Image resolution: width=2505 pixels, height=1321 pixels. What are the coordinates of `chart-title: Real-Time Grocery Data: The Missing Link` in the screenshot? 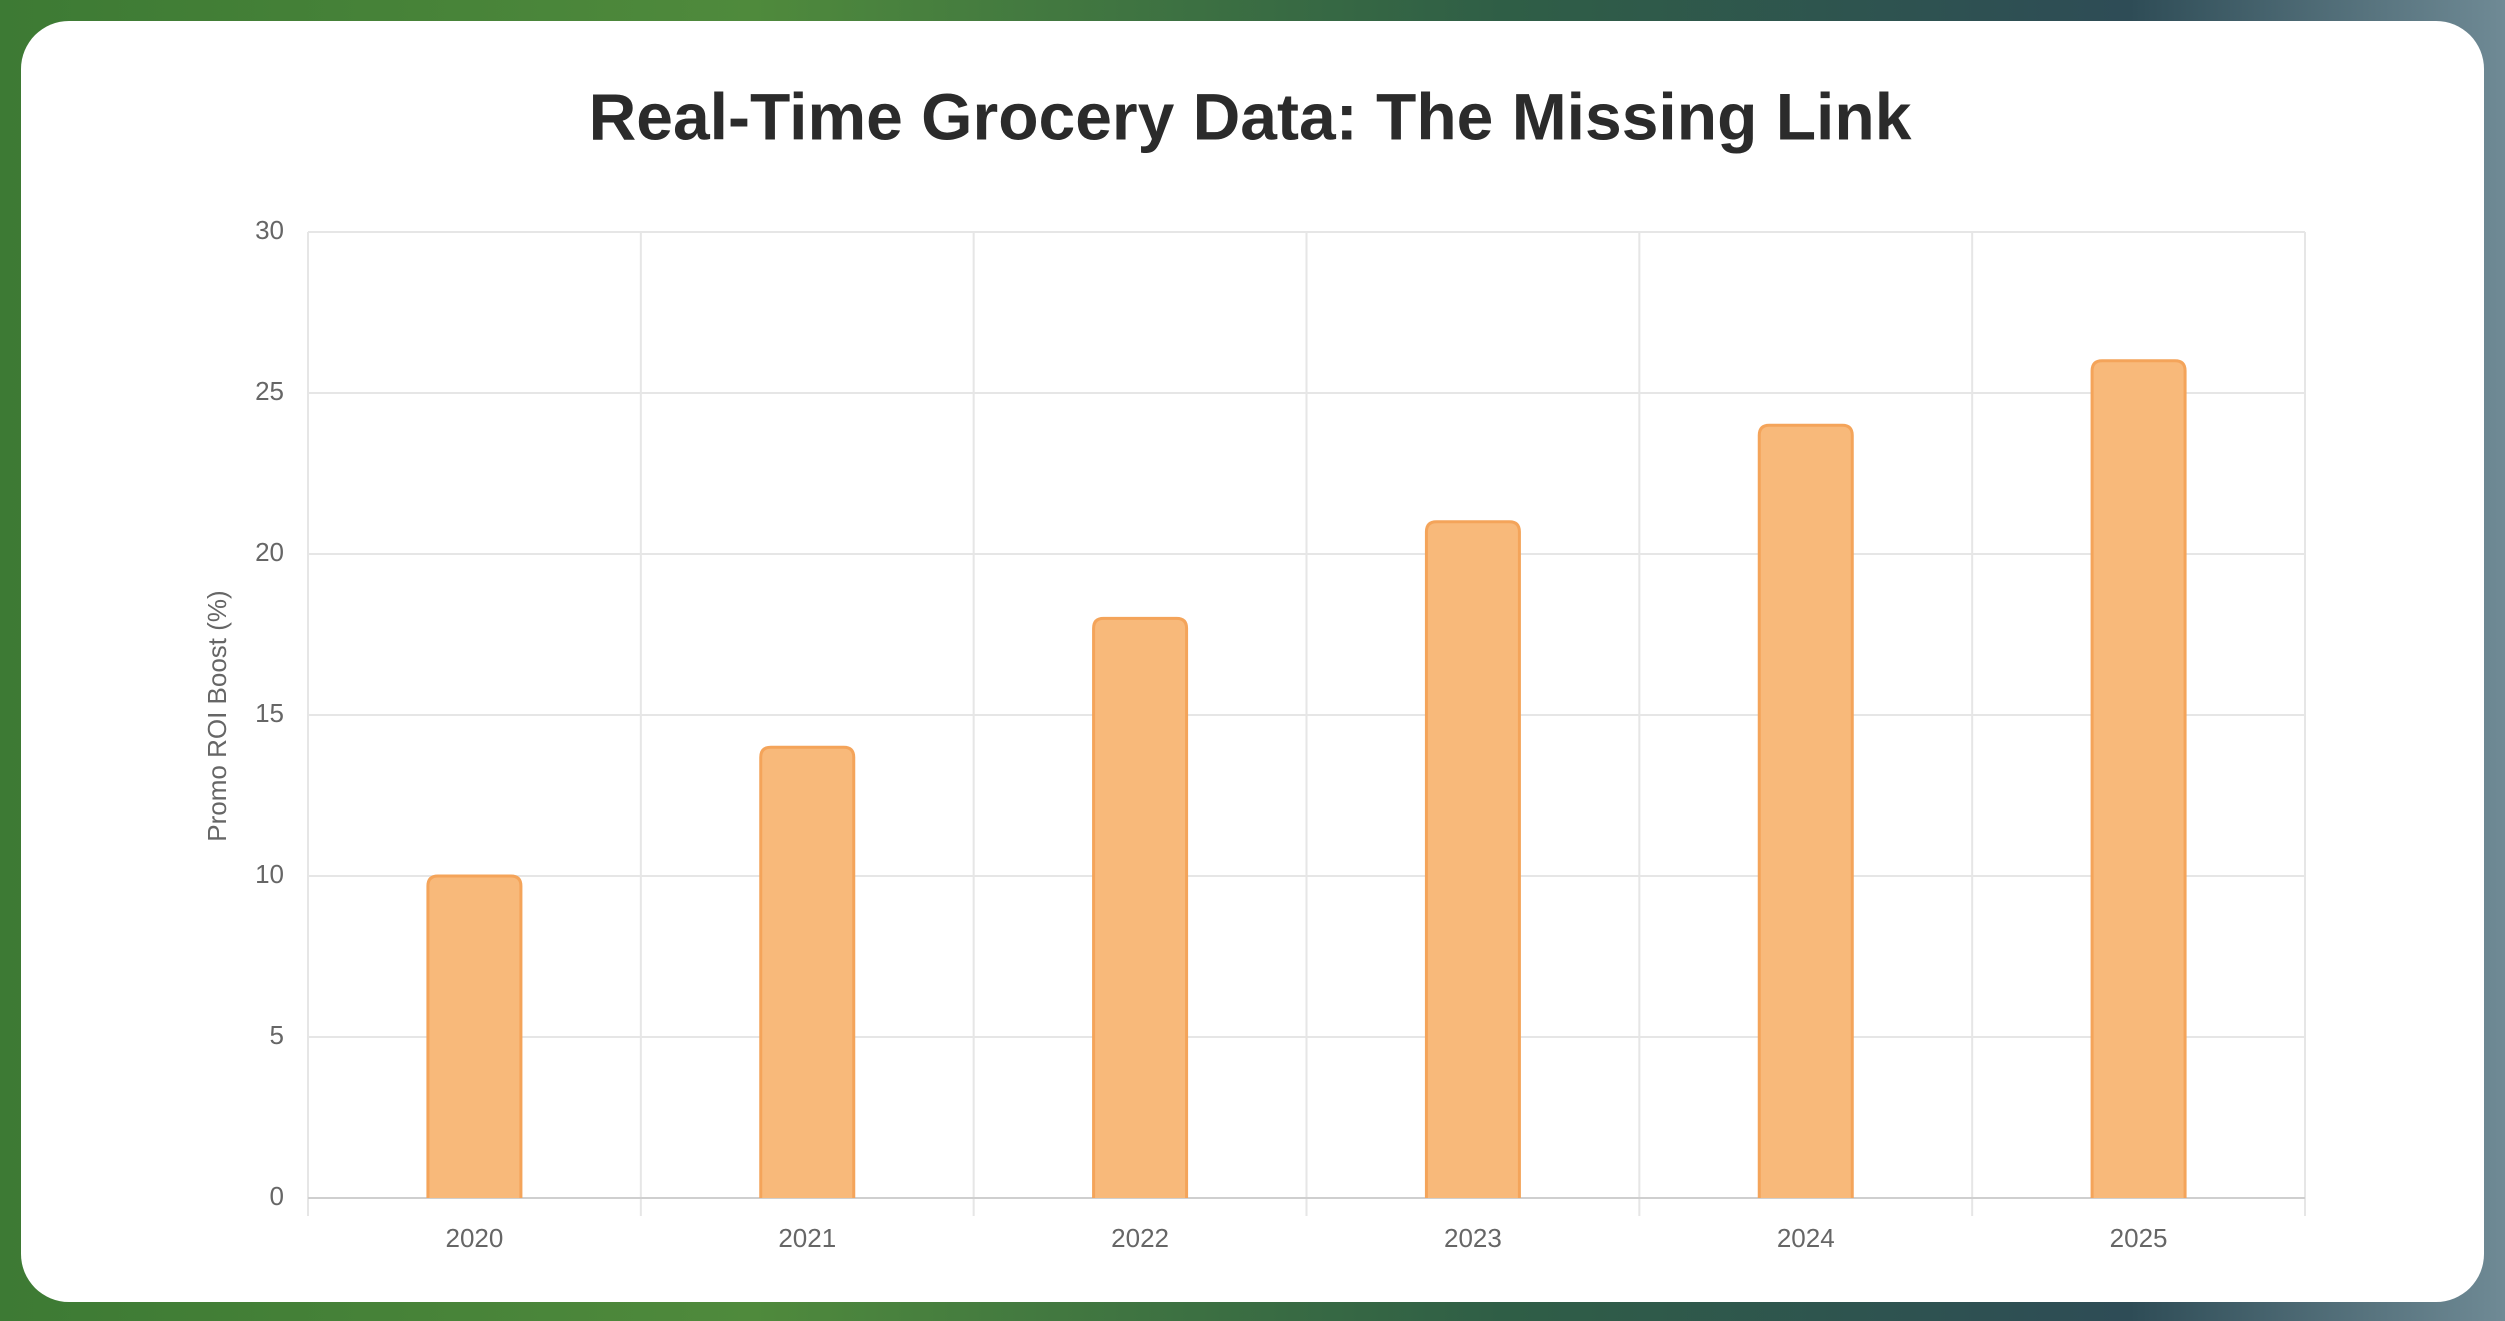 It's located at (1250, 116).